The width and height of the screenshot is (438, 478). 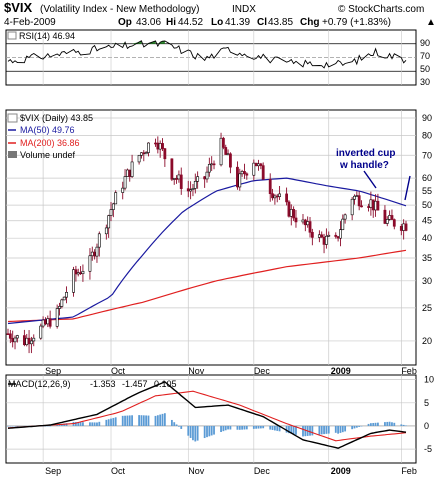 What do you see at coordinates (428, 449) in the screenshot?
I see `macd-tick-label: -5` at bounding box center [428, 449].